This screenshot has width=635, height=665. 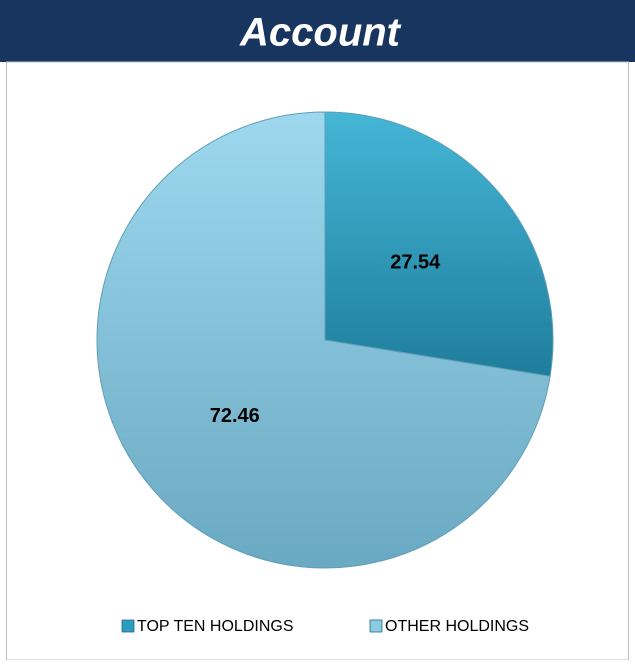 What do you see at coordinates (215, 626) in the screenshot?
I see `legend-label: TOP TEN HOLDINGS` at bounding box center [215, 626].